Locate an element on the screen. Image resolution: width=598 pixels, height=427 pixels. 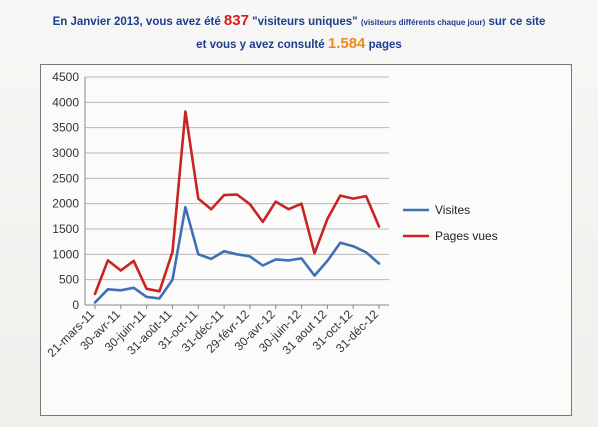
header-line1-prefix: En Janvier 2013, vous avez été is located at coordinates (138, 22).